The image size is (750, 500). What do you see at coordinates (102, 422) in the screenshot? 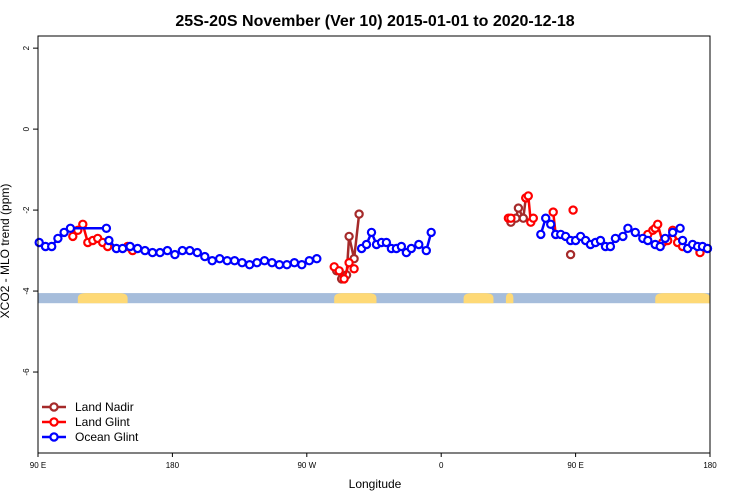
I see `legend-label: Land Glint` at bounding box center [102, 422].